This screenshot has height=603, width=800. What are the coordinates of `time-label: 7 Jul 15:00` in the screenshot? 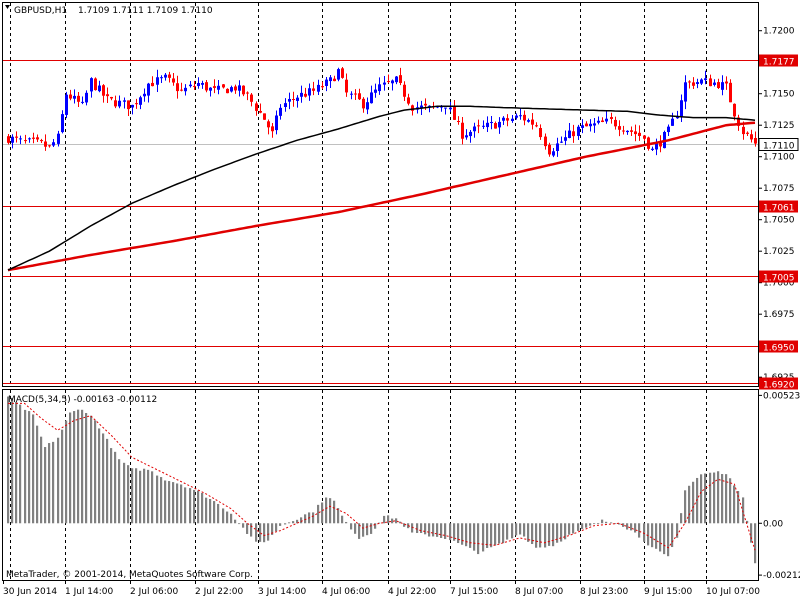 It's located at (474, 592).